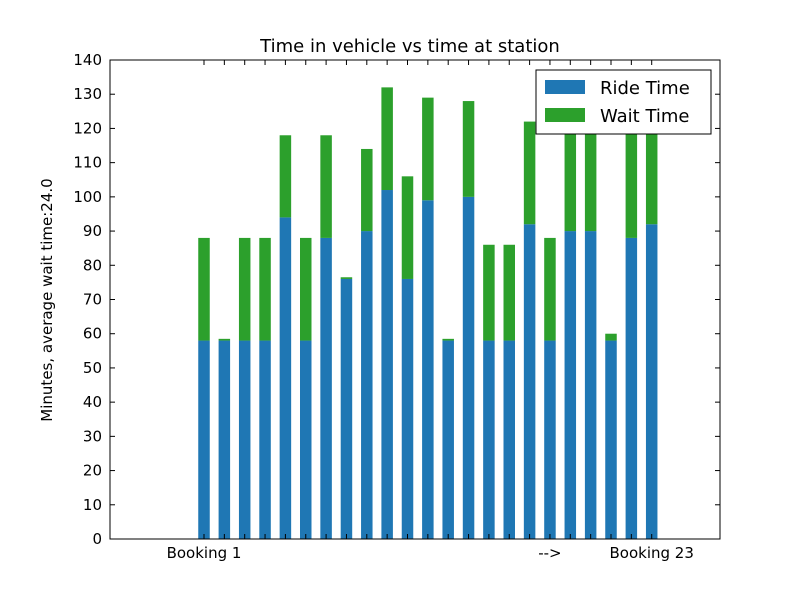 Image resolution: width=800 pixels, height=600 pixels. What do you see at coordinates (92, 471) in the screenshot?
I see `y-tick-label: 20` at bounding box center [92, 471].